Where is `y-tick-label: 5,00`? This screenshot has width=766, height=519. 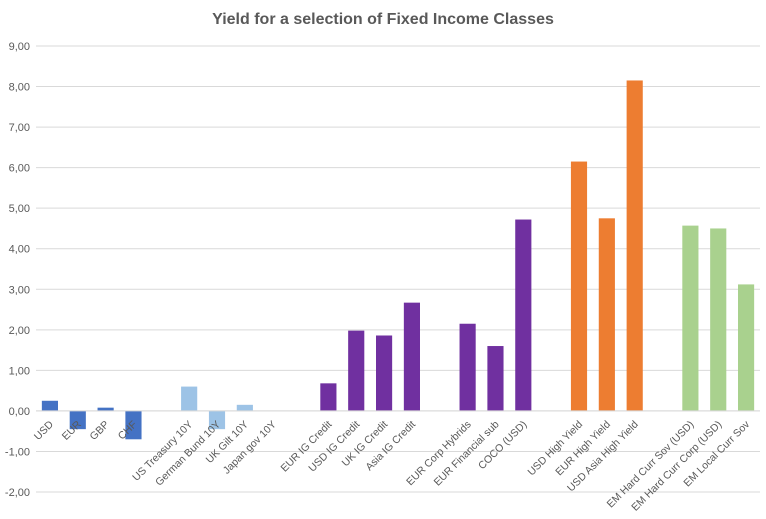
y-tick-label: 5,00 is located at coordinates (19, 209).